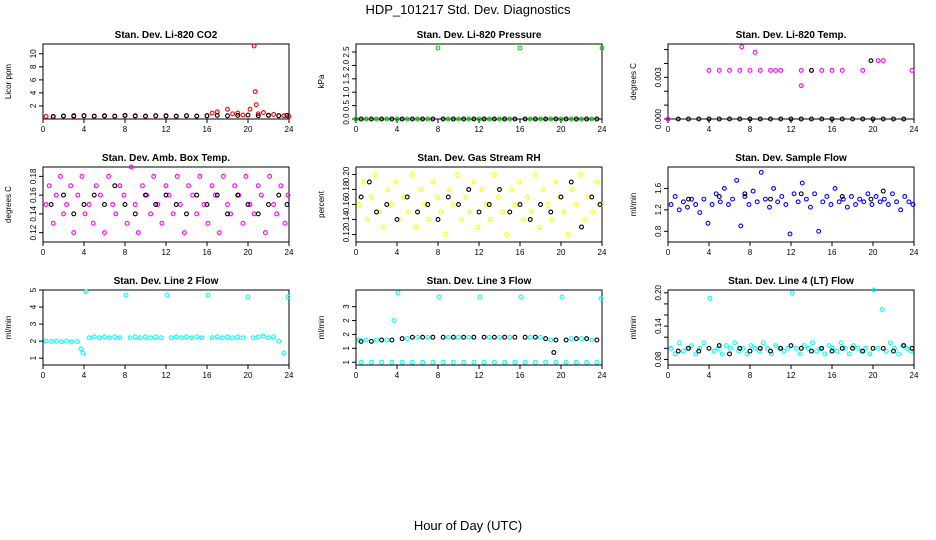  I want to click on x-tick-label: 16, so click(832, 129).